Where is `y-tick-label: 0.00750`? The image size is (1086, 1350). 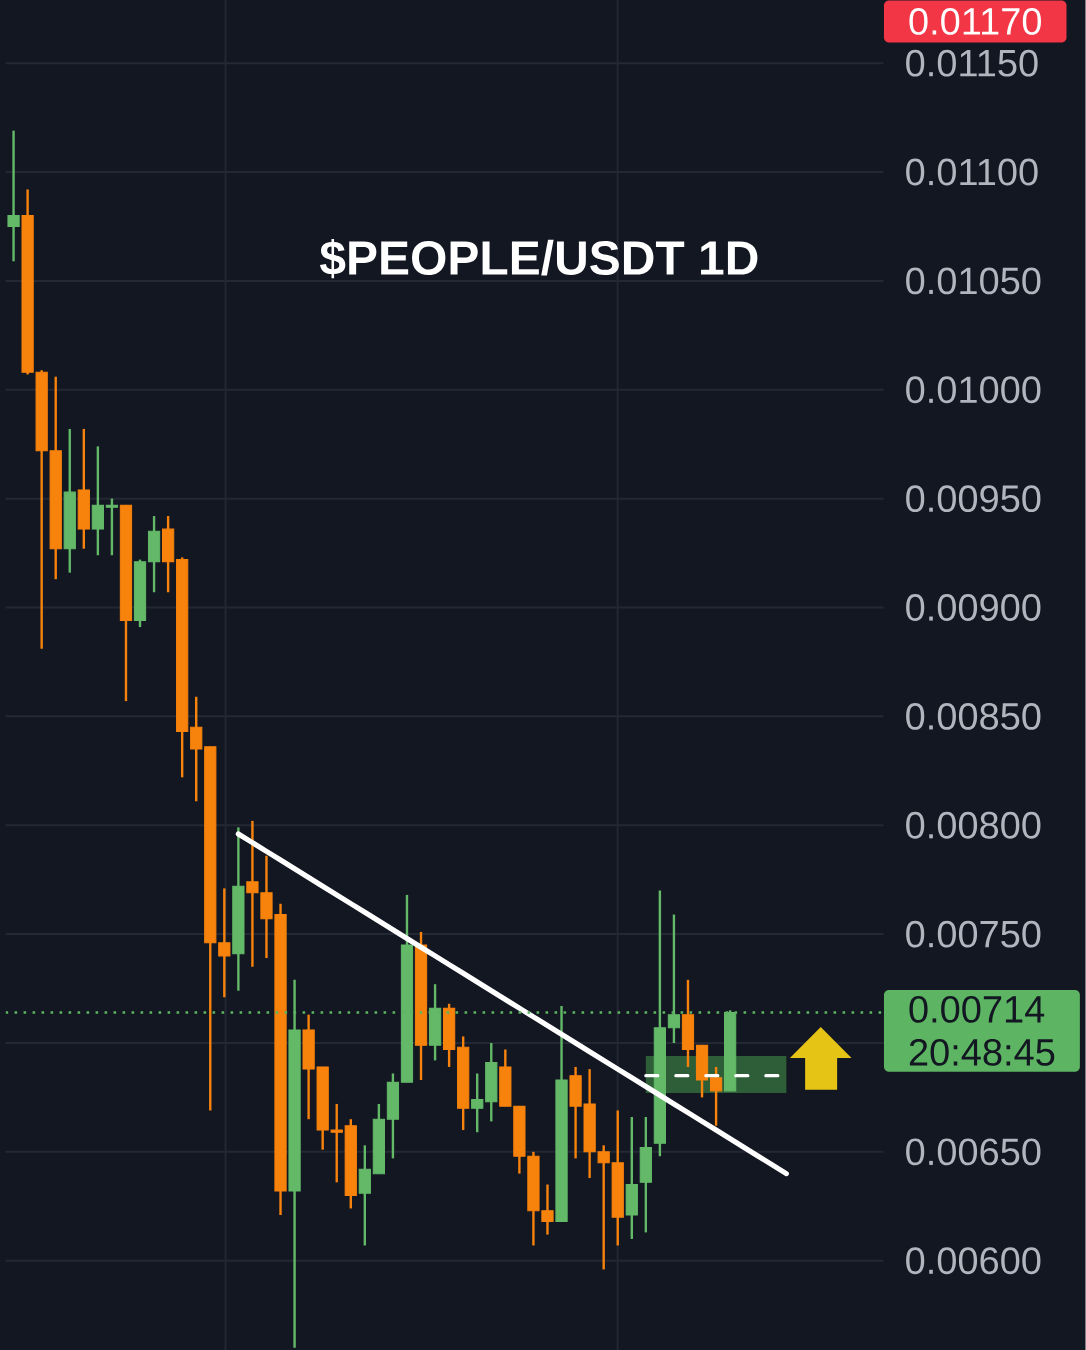
y-tick-label: 0.00750 is located at coordinates (973, 934).